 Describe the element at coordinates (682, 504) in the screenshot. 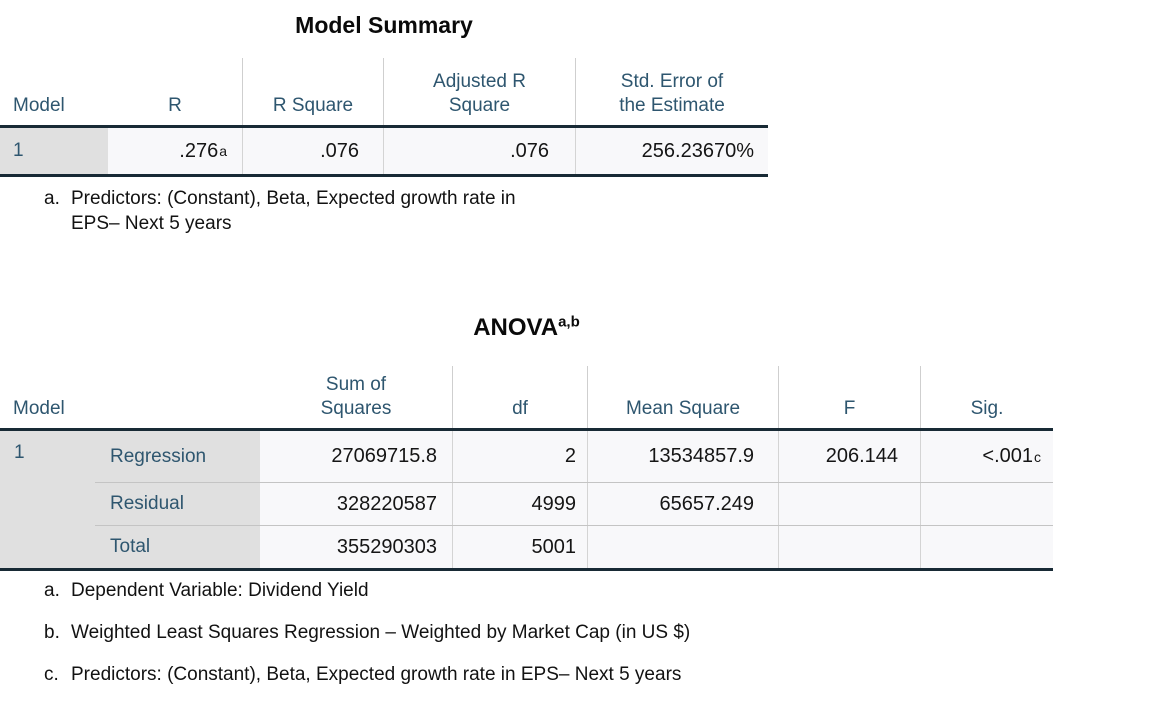

I see `mean-square-cell: 65657.249` at that location.